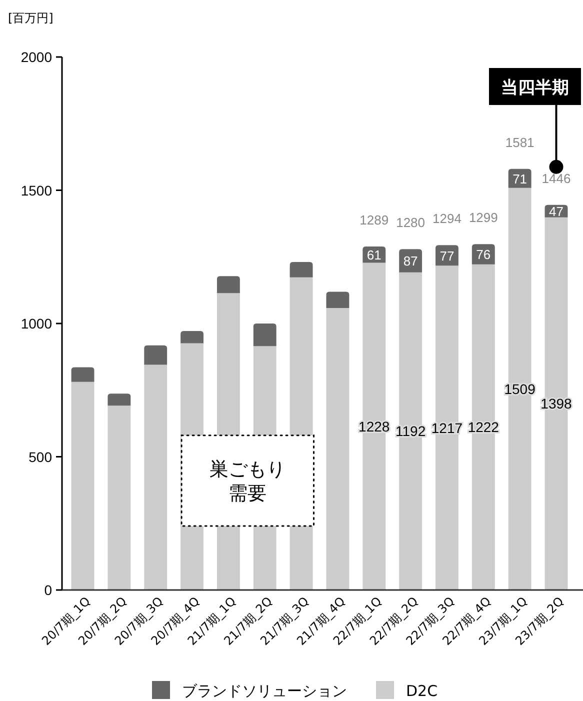 The height and width of the screenshot is (701, 583). I want to click on data-label: 71, so click(520, 178).